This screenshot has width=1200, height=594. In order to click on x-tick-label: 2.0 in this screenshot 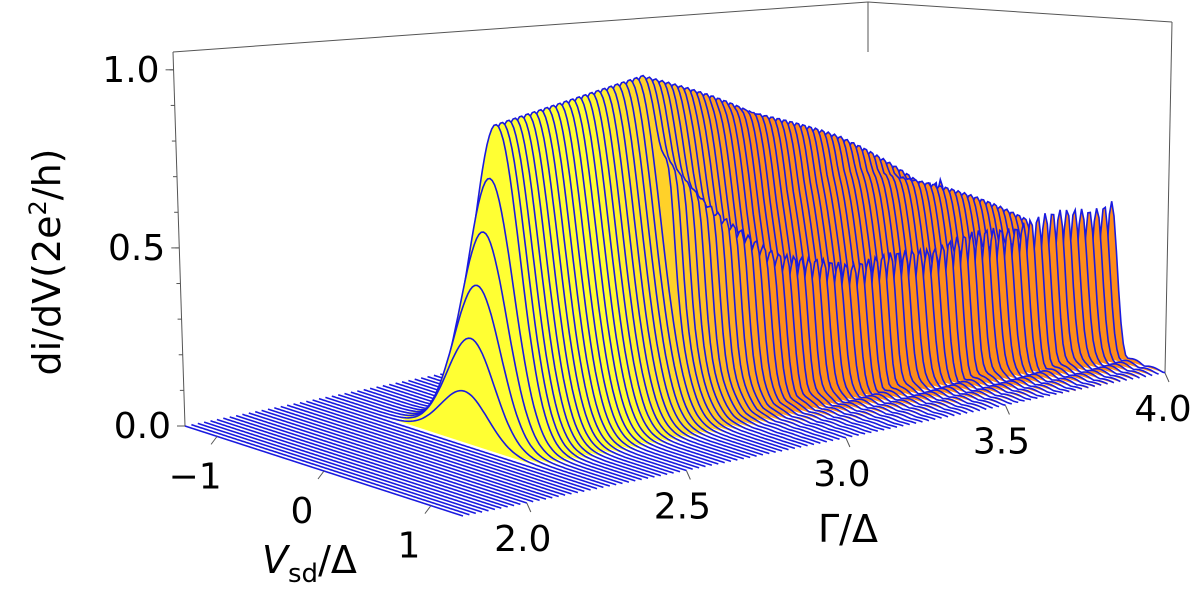, I will do `click(522, 539)`.